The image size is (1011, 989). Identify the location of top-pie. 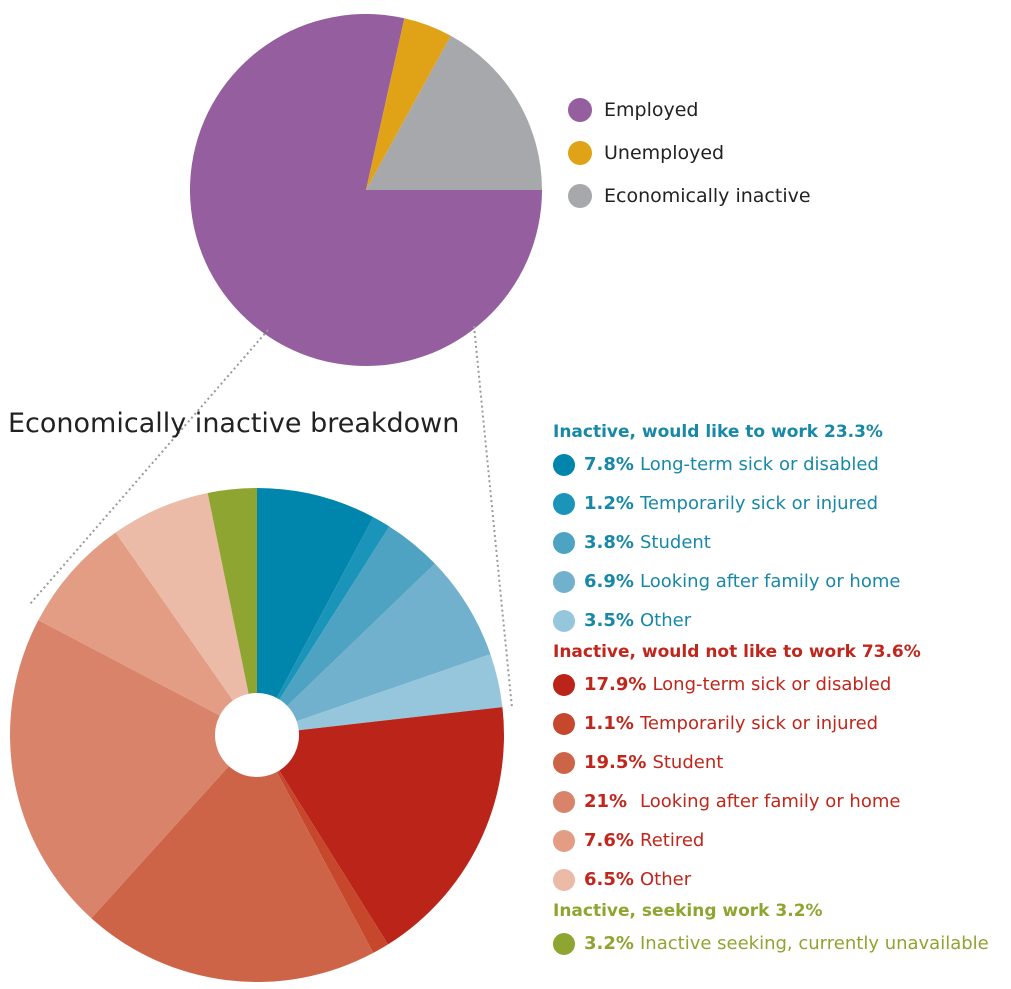
(366, 189).